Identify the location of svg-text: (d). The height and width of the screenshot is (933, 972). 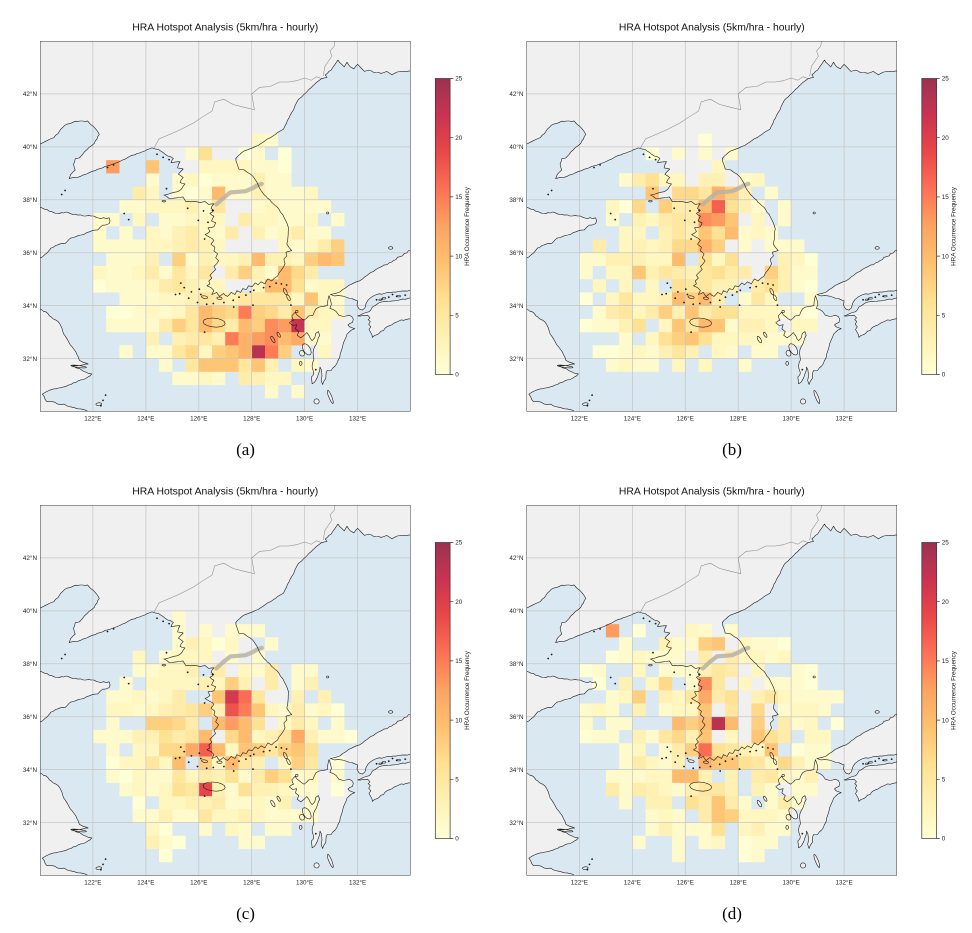
(732, 913).